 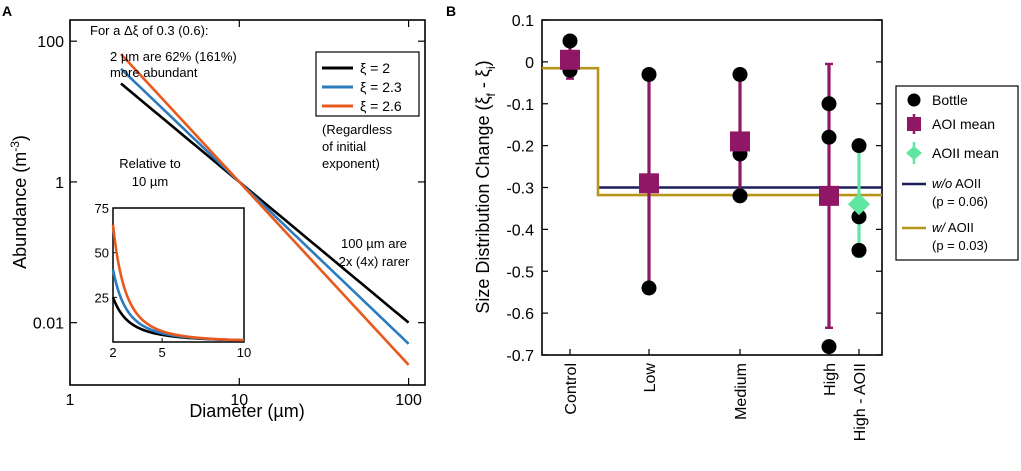 I want to click on category-label: High - AOII, so click(x=860, y=402).